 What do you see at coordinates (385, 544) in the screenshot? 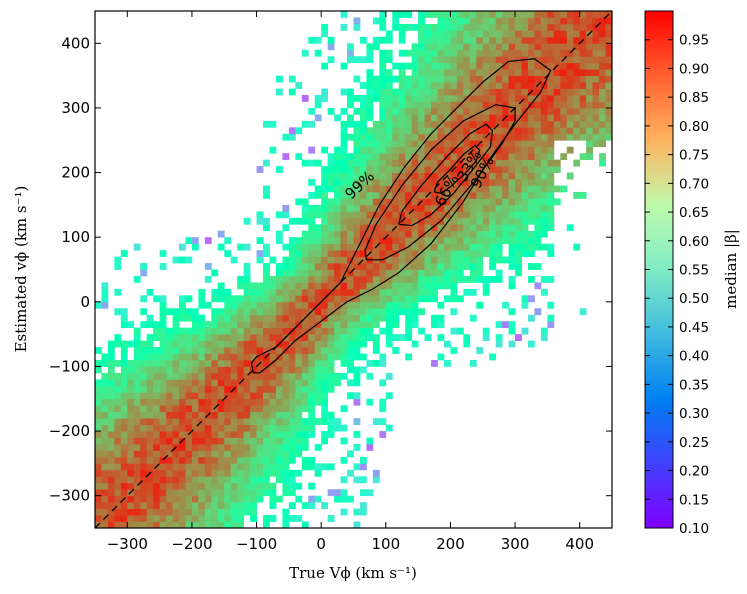
I see `x-tick-label: 100` at bounding box center [385, 544].